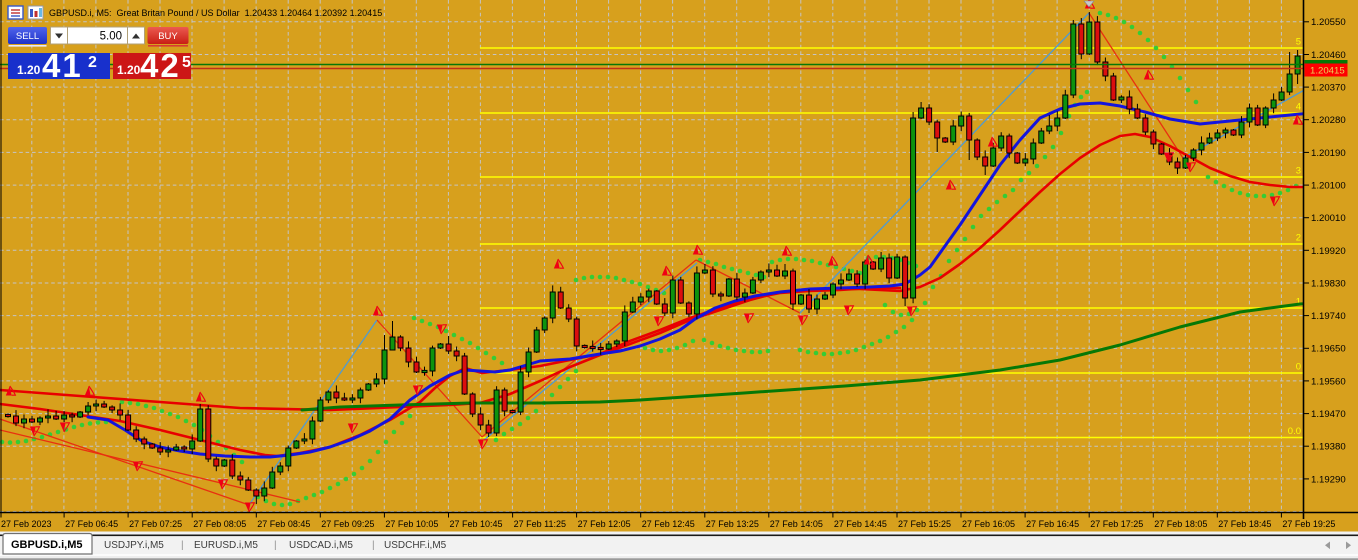 The height and width of the screenshot is (560, 1358). What do you see at coordinates (1244, 524) in the screenshot?
I see `svg-text: 27 Feb 18:45` at bounding box center [1244, 524].